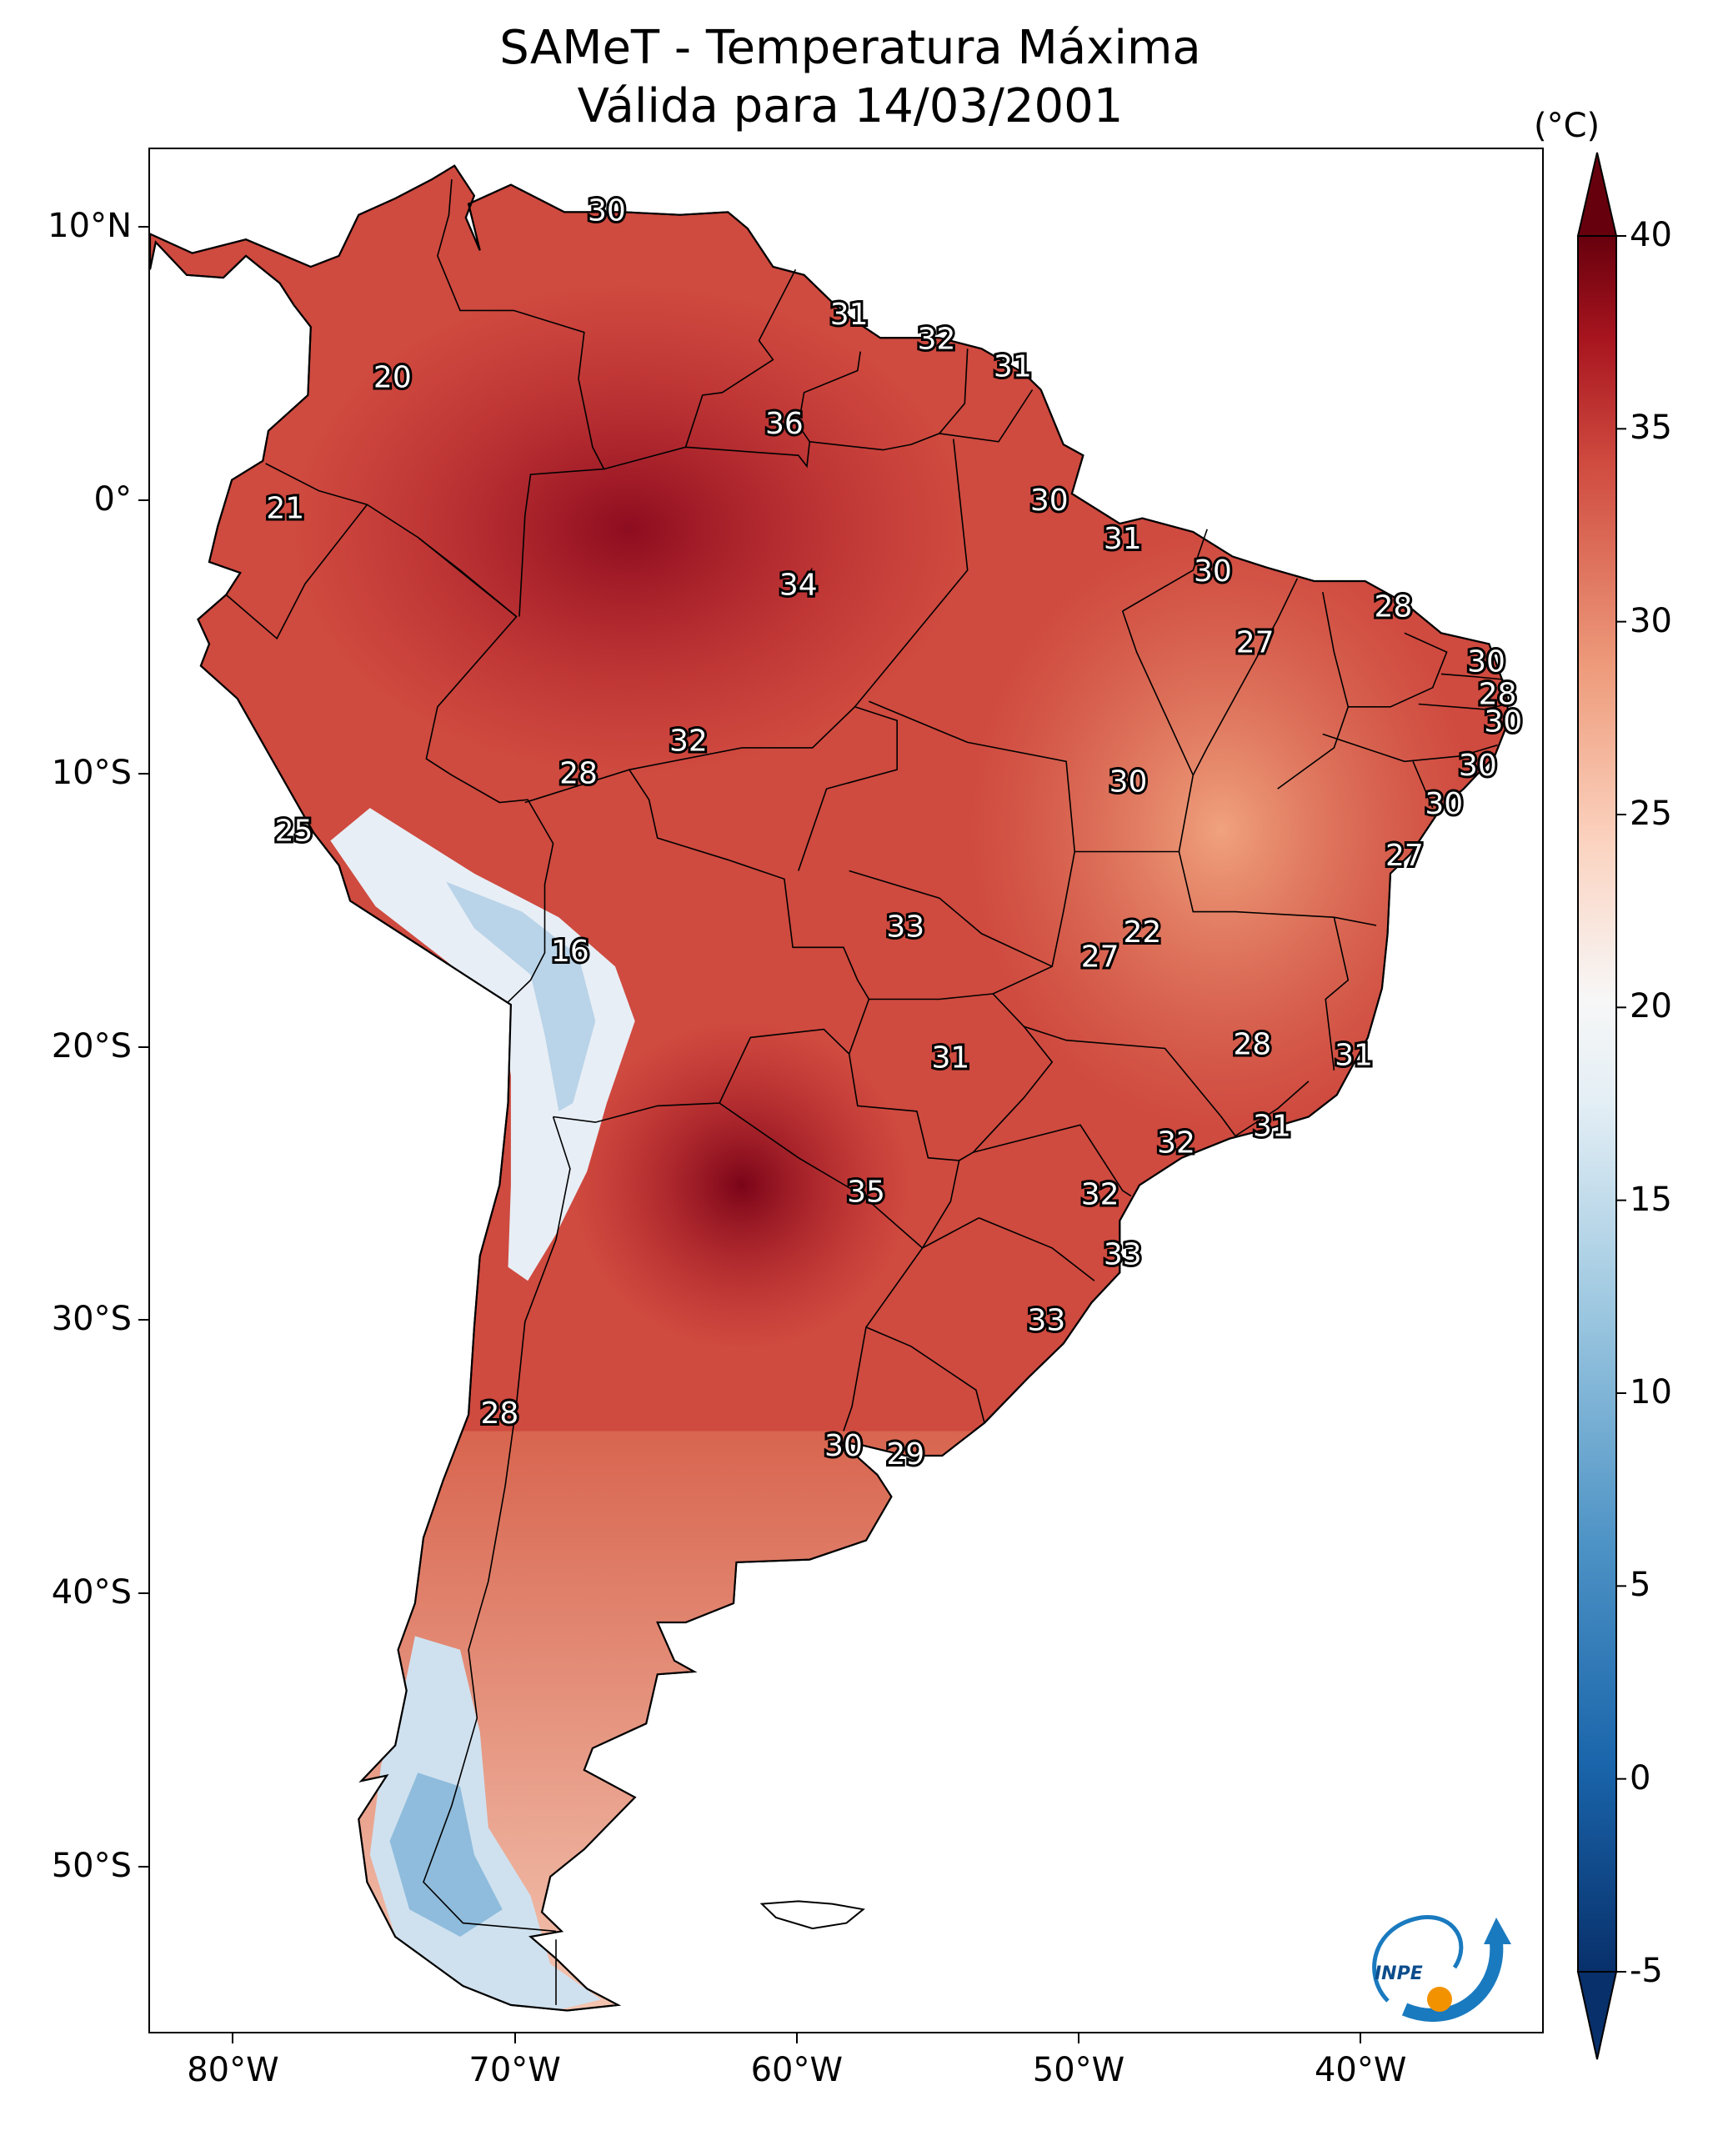 Image resolution: width=1723 pixels, height=2156 pixels. I want to click on latitude-tick-label: 0°, so click(113, 499).